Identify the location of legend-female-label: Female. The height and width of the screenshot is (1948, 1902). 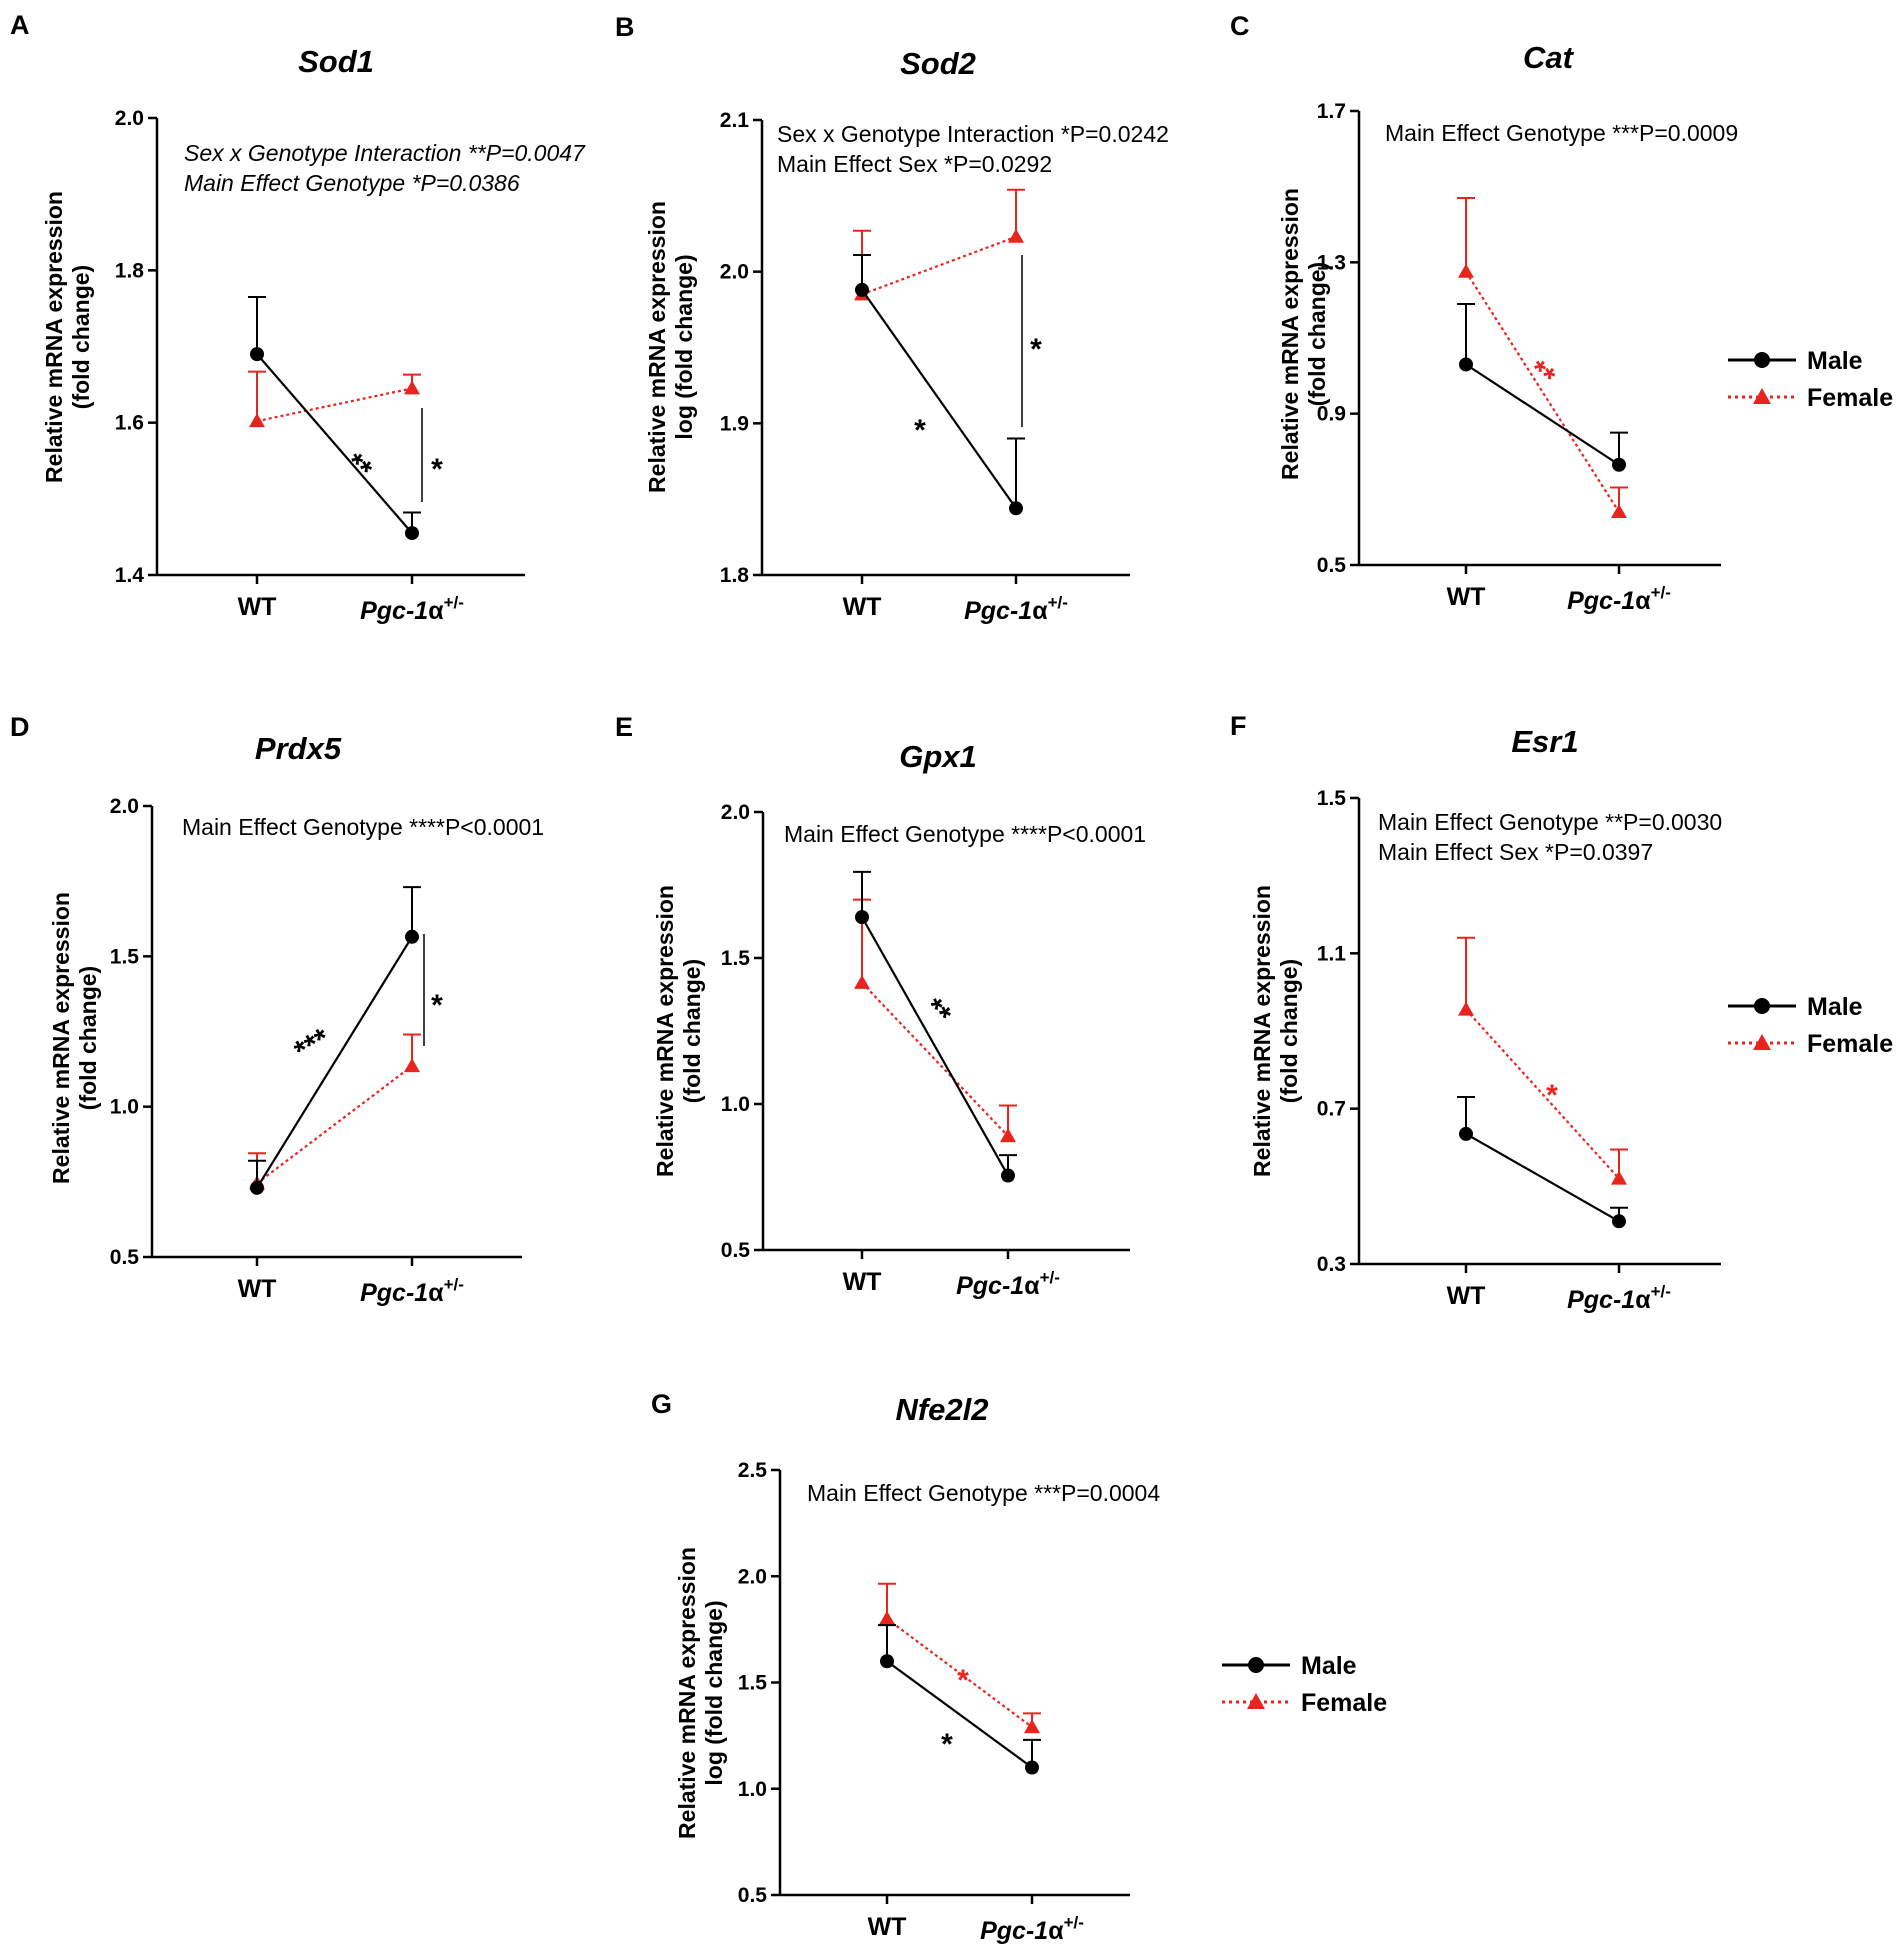
(1850, 398).